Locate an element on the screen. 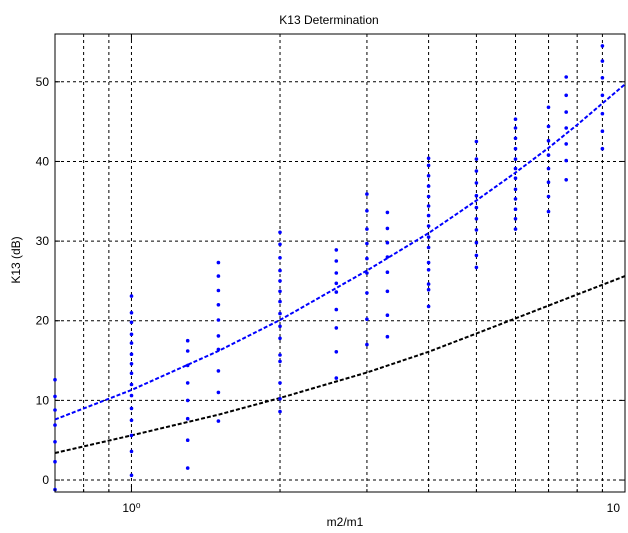 Image resolution: width=628 pixels, height=533 pixels. y-tick-label: 40 is located at coordinates (43, 161).